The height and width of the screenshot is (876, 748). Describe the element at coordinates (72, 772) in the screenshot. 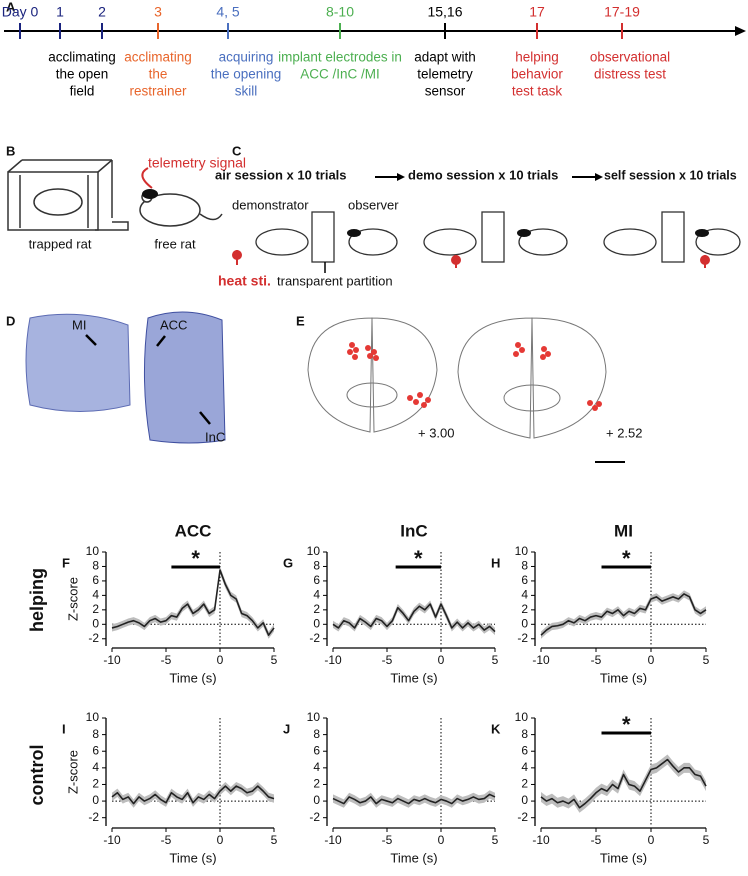

I see `y-axis-label: Z-score` at that location.